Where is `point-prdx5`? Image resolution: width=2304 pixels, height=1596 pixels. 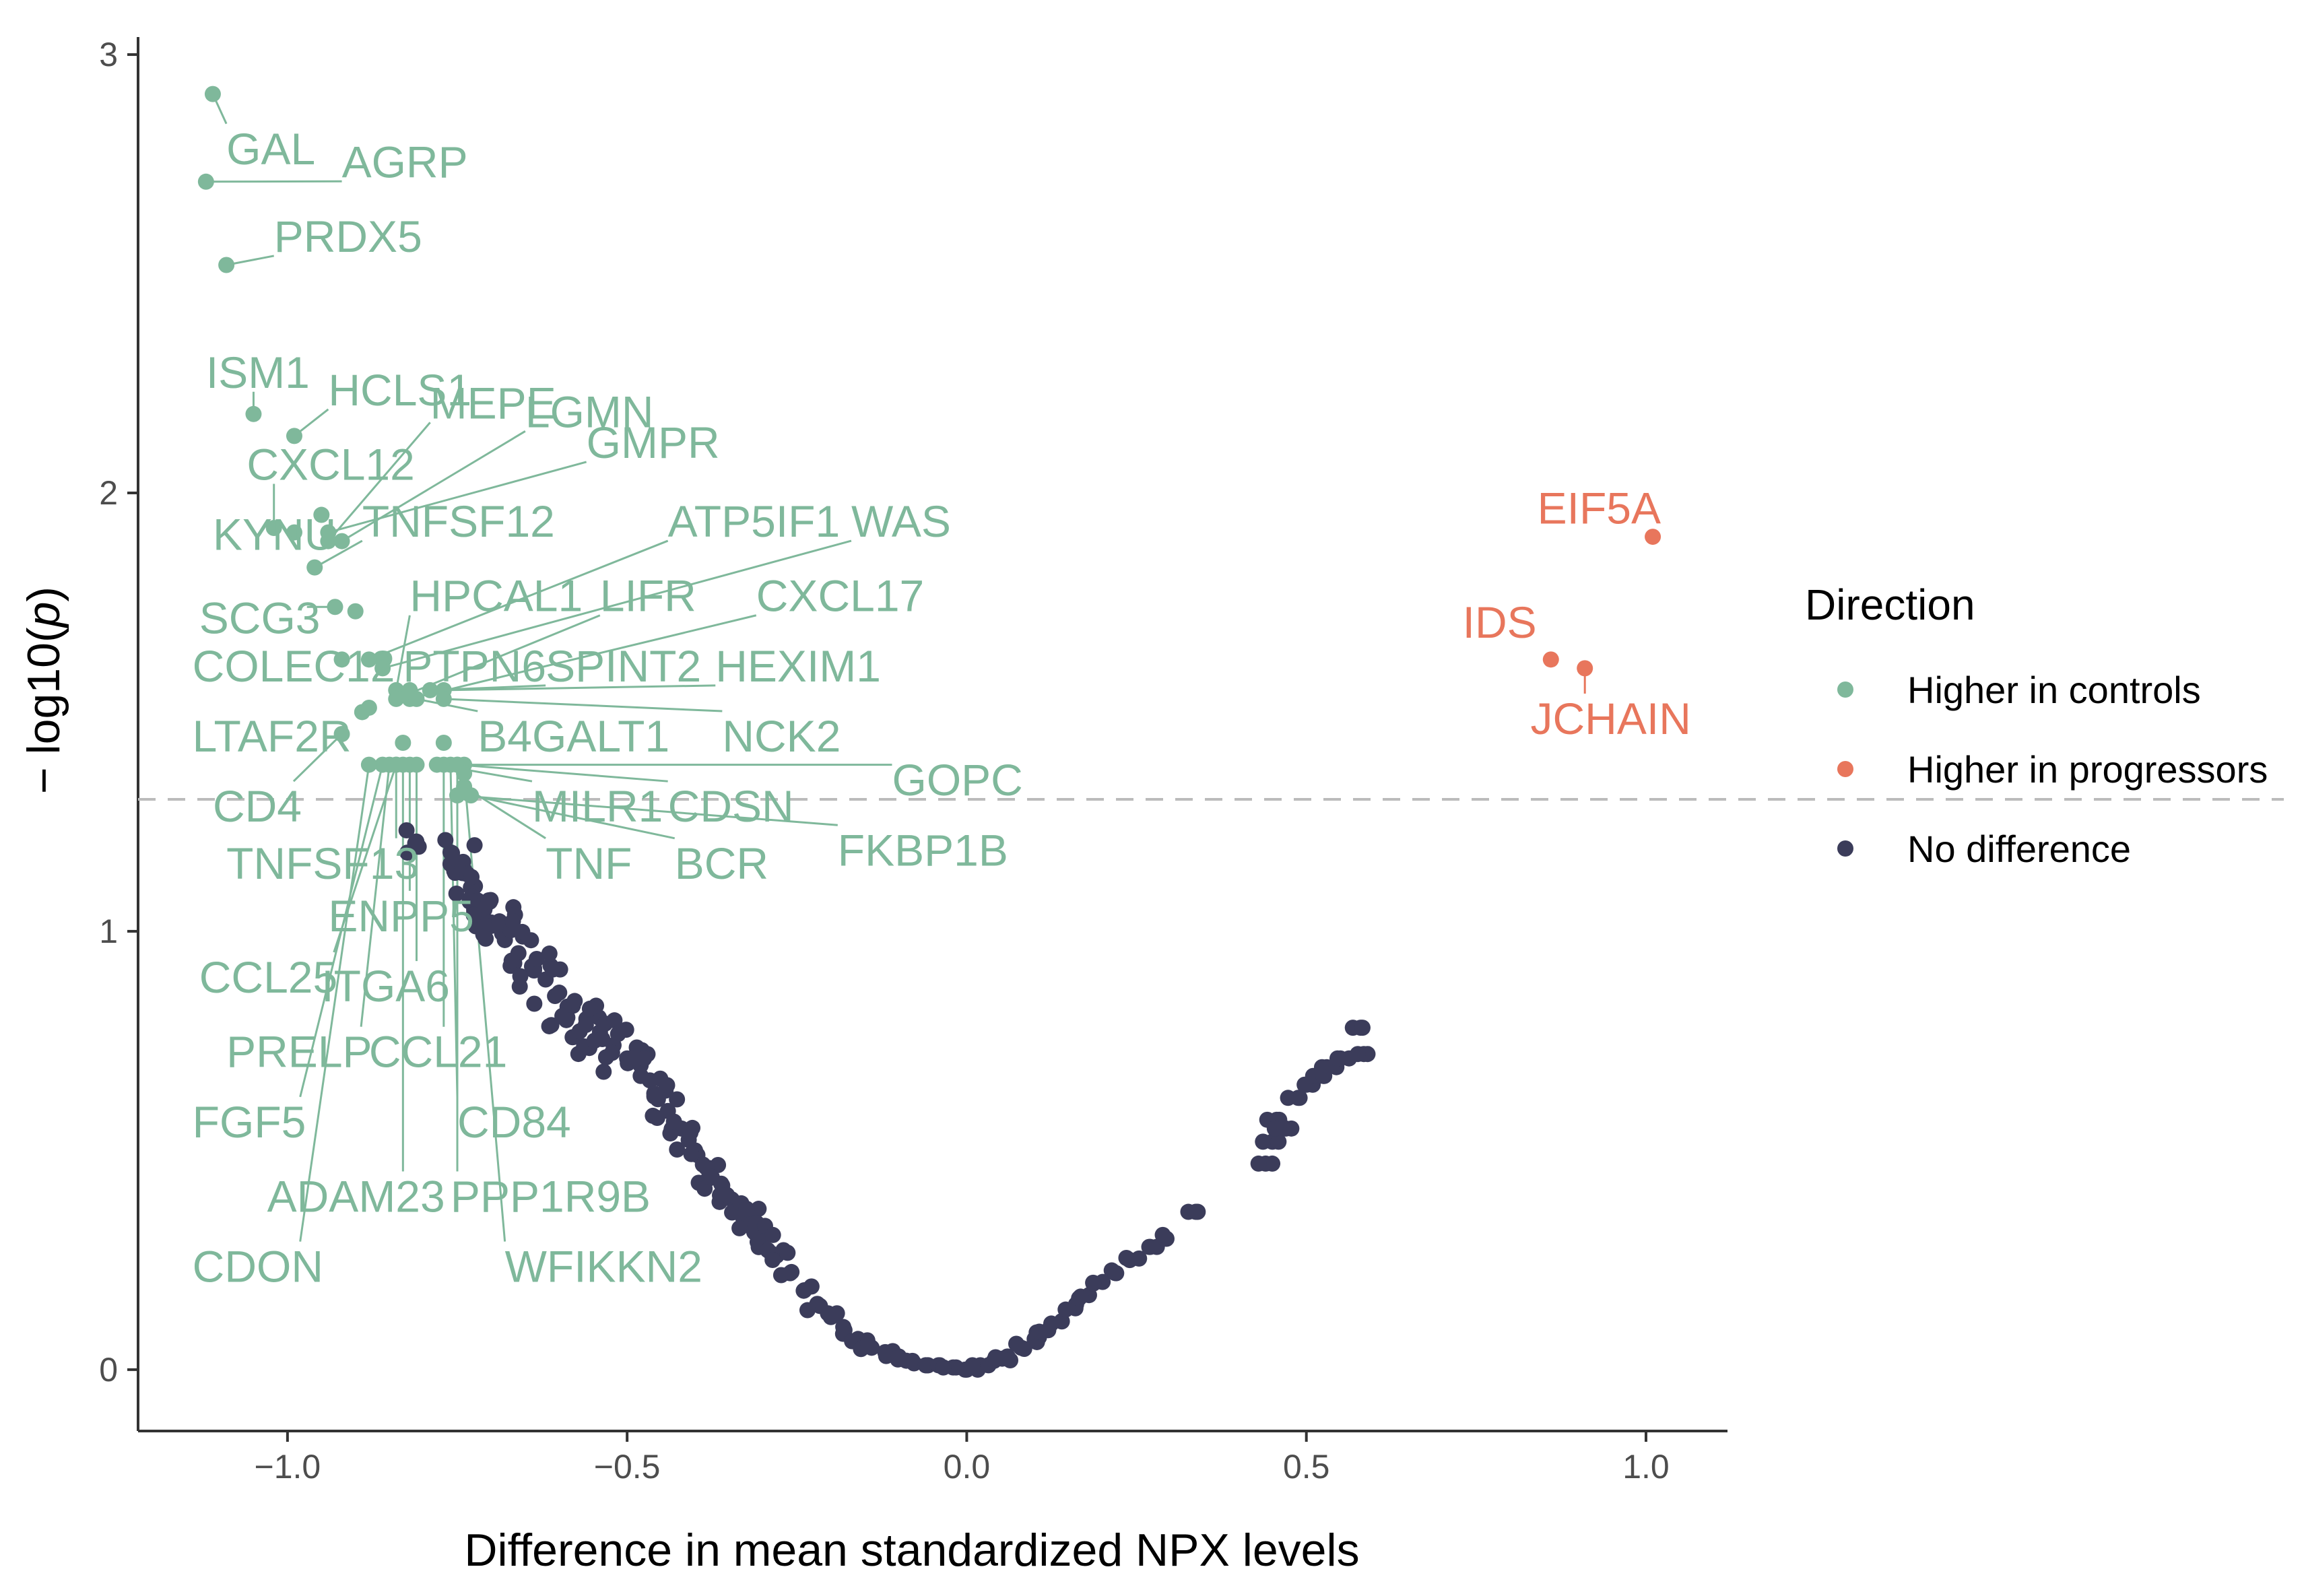 point-prdx5 is located at coordinates (226, 265).